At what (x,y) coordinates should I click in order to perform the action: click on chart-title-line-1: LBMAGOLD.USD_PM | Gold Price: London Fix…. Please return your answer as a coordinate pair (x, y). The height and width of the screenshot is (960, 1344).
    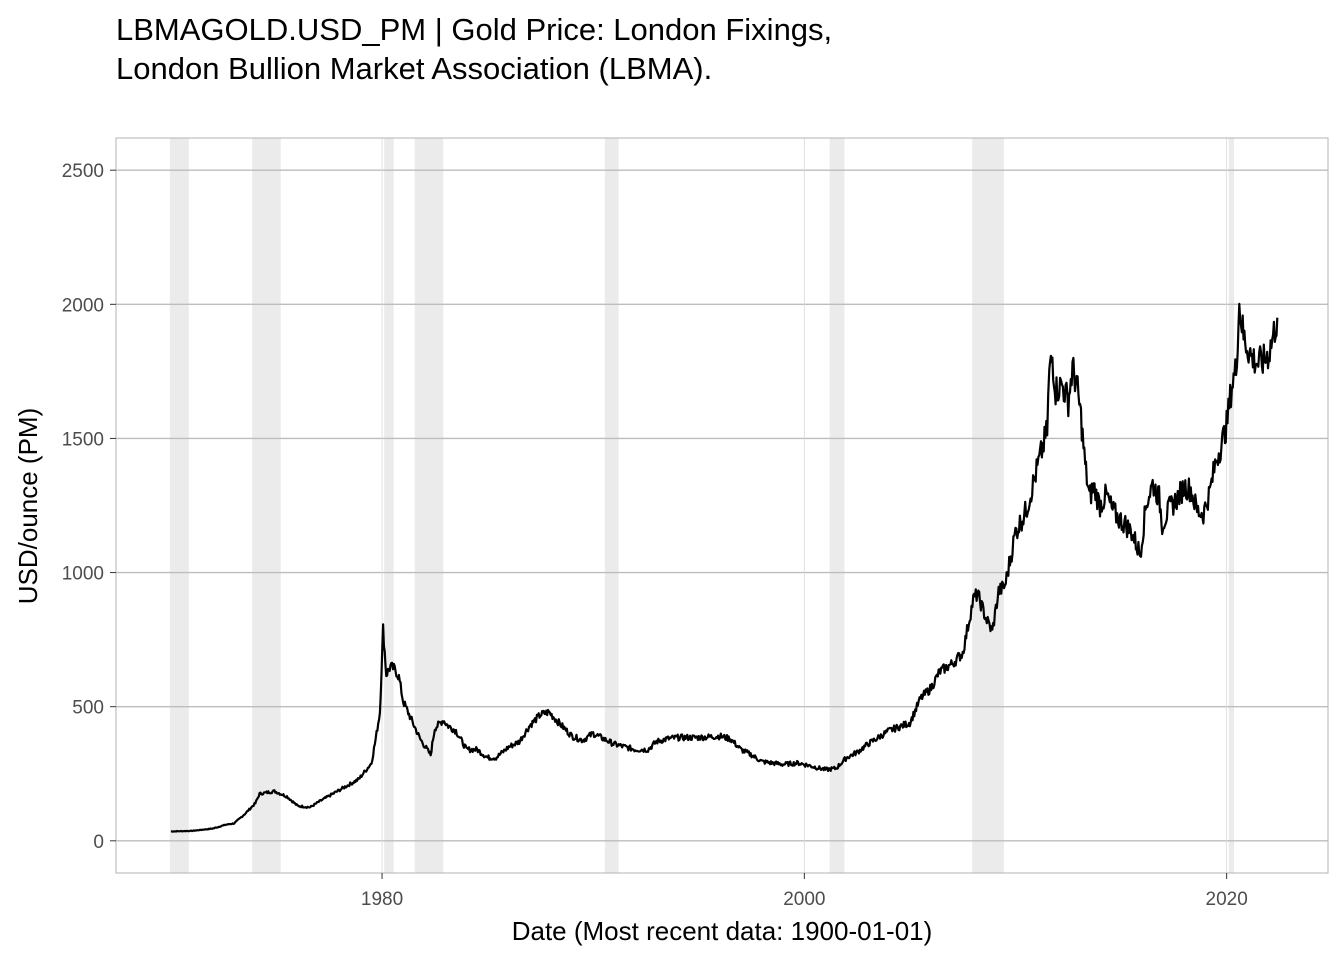
    Looking at the image, I should click on (474, 29).